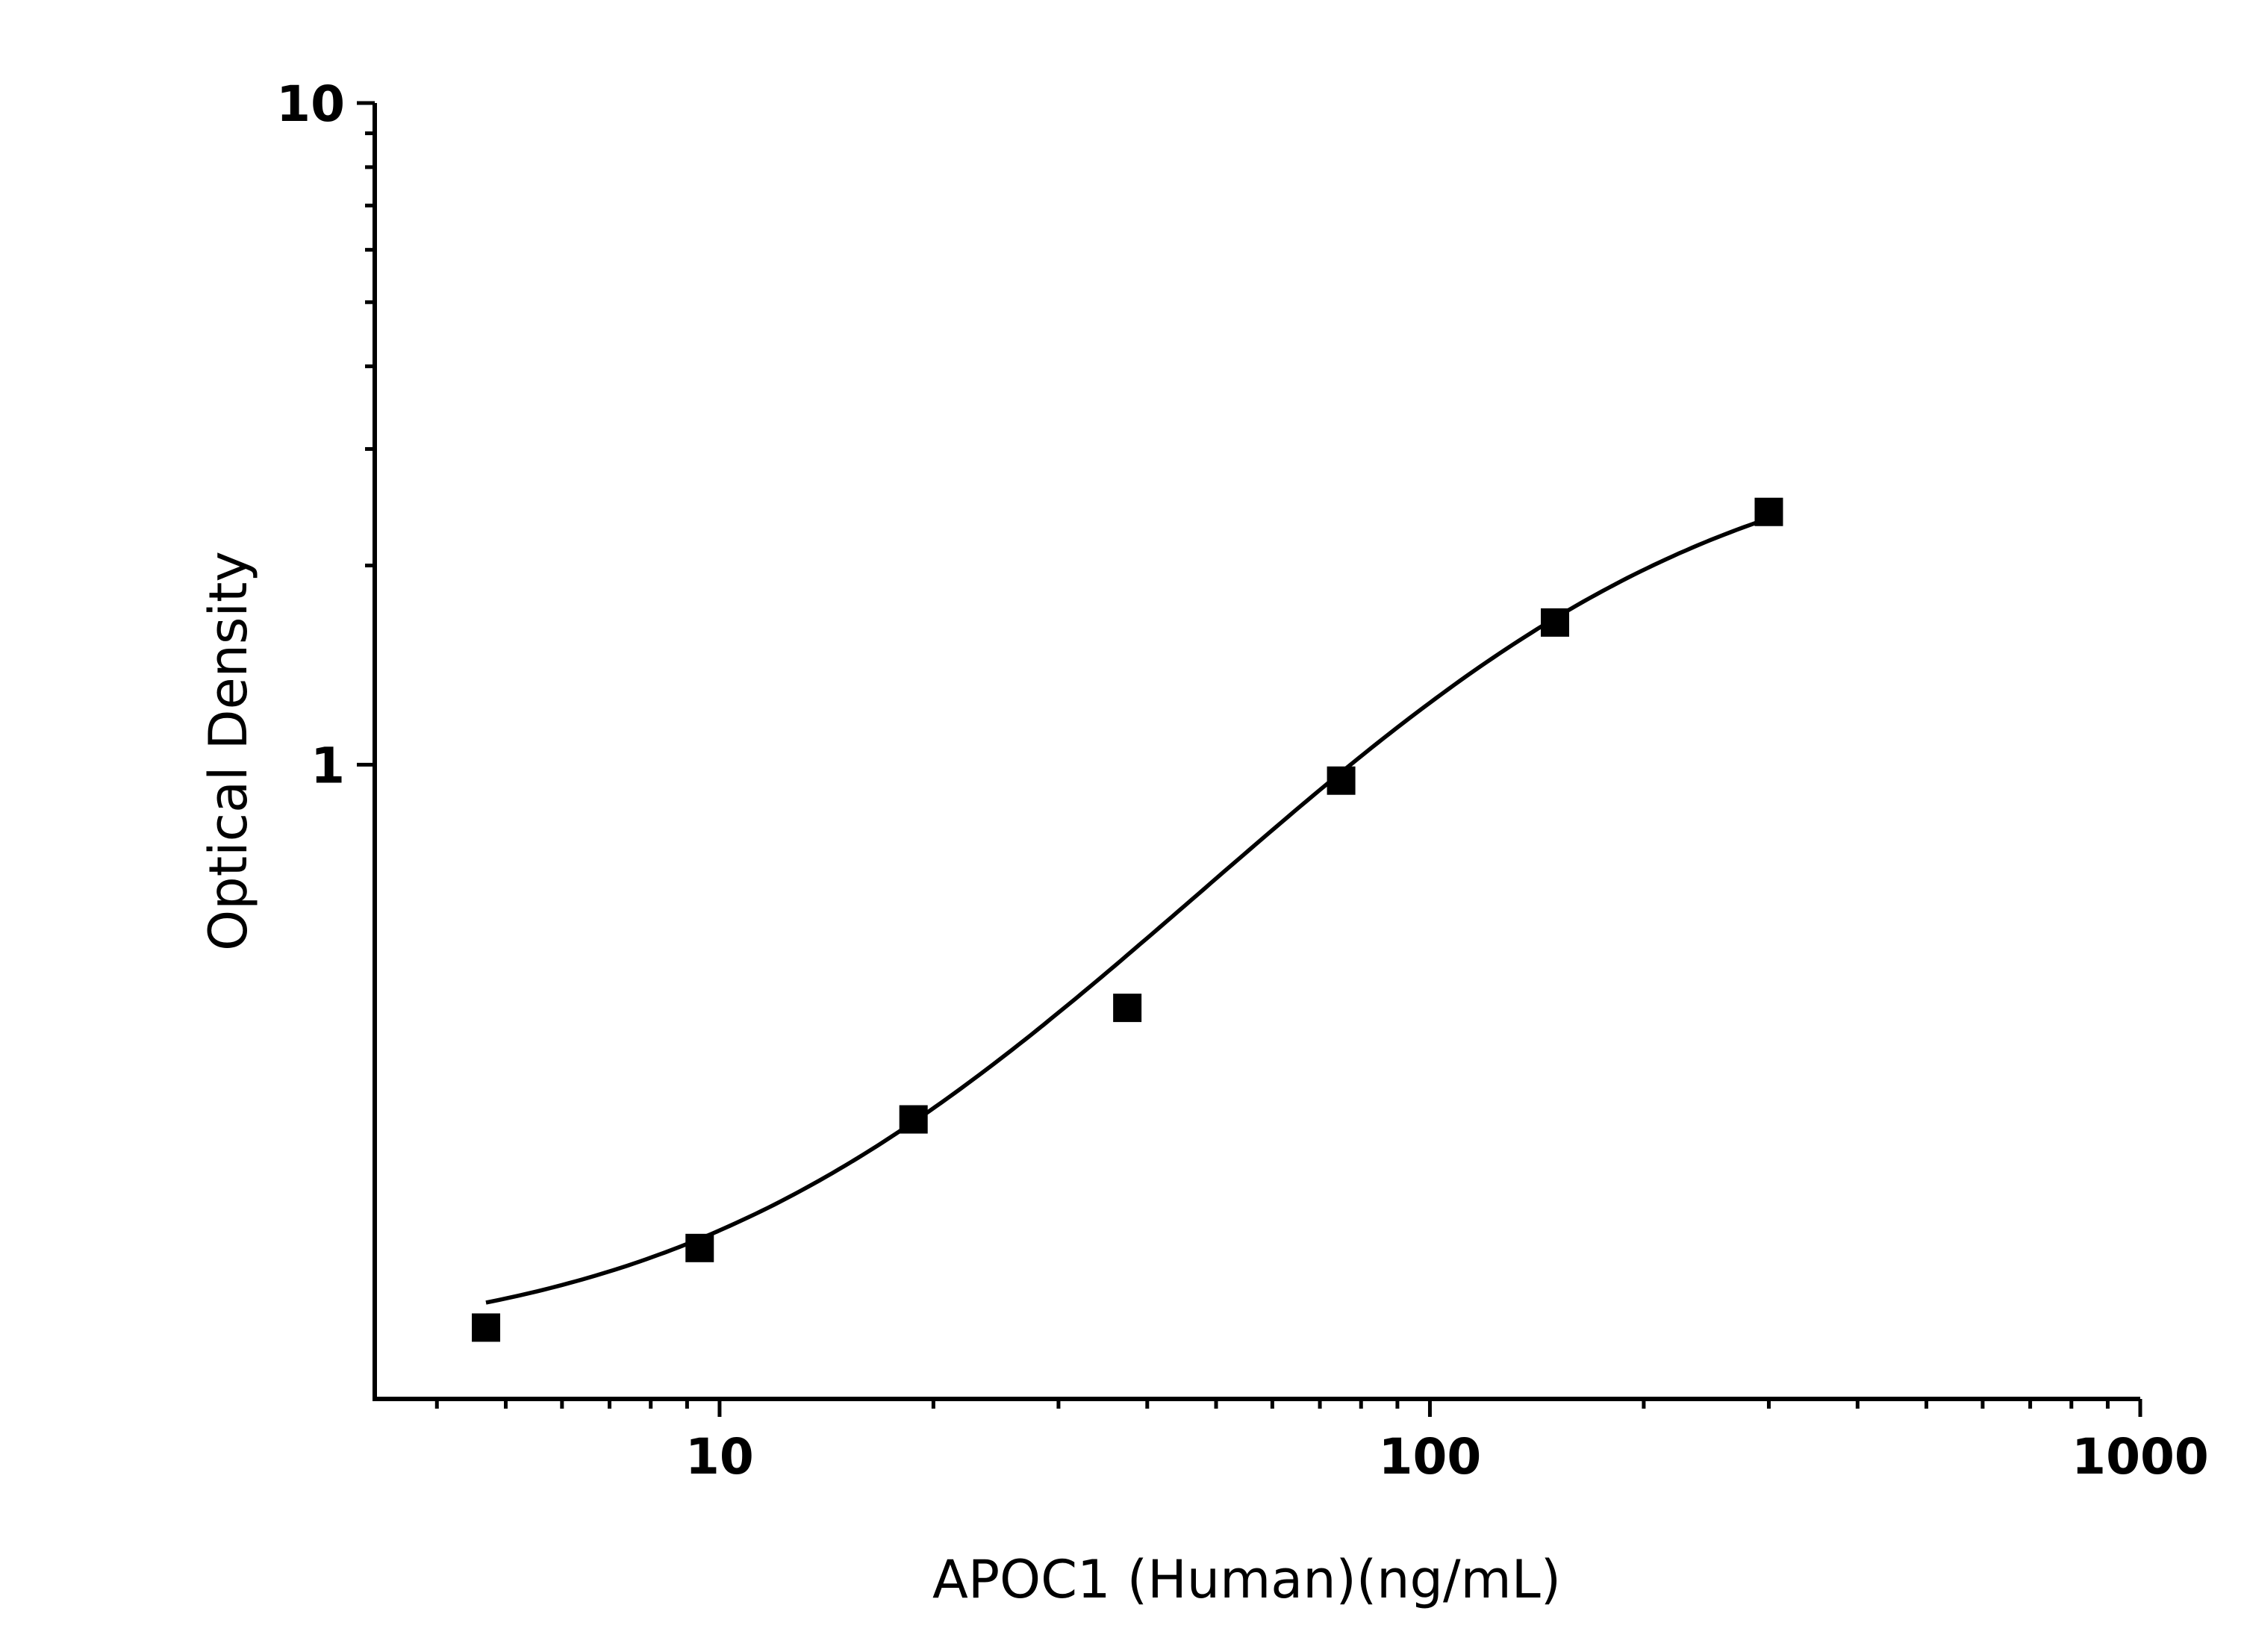  What do you see at coordinates (1246, 1579) in the screenshot?
I see `x-axis-title: APOC1 (Human)(ng/mL)` at bounding box center [1246, 1579].